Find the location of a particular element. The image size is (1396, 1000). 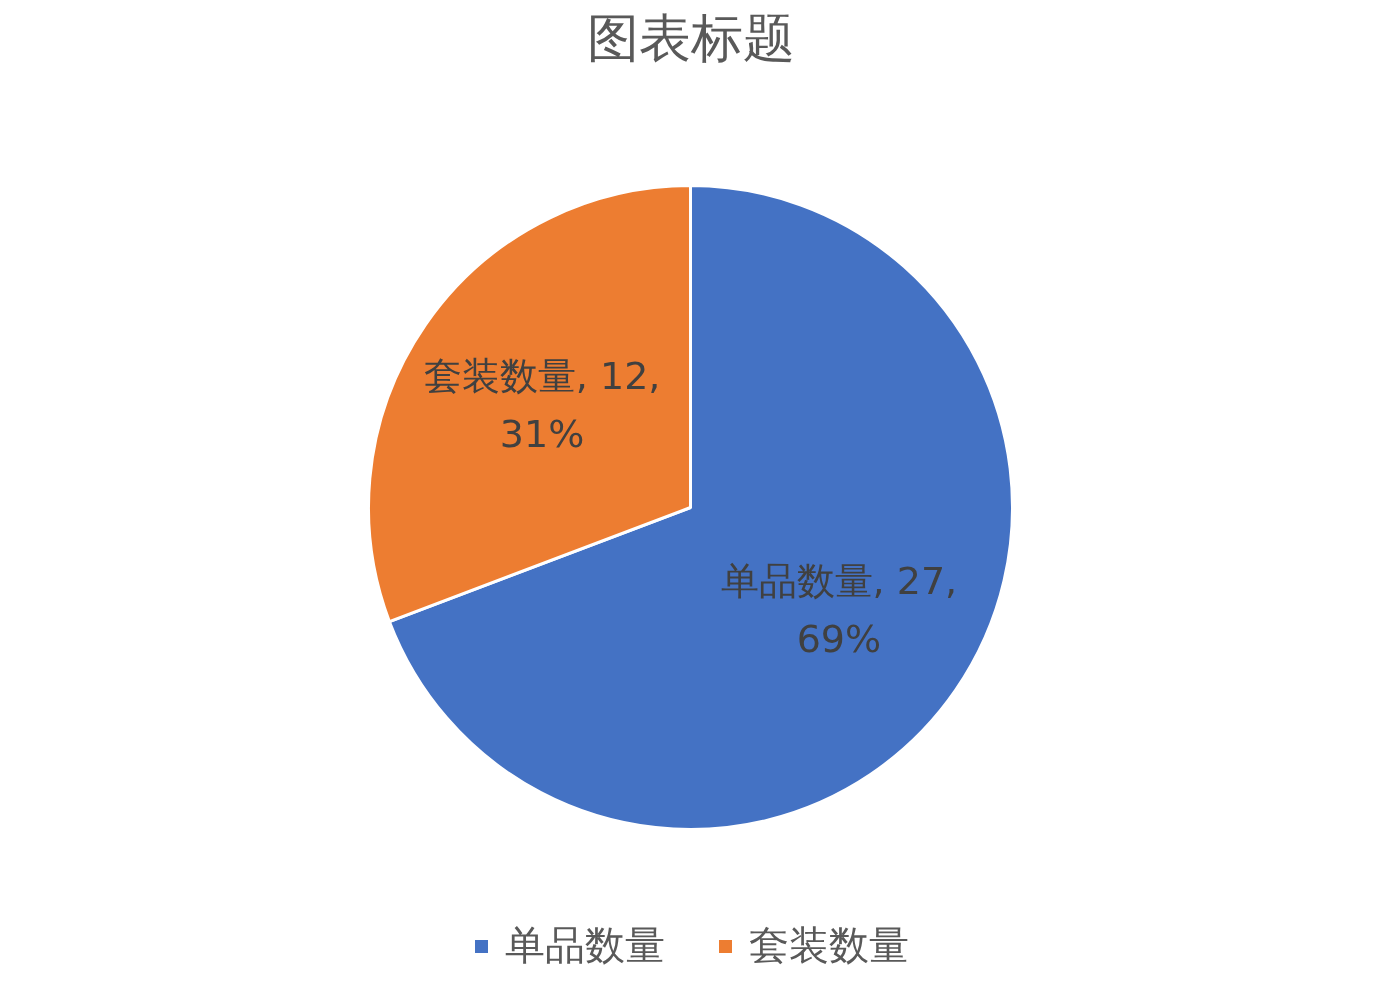

legend-label: 单品数量 is located at coordinates (585, 945).